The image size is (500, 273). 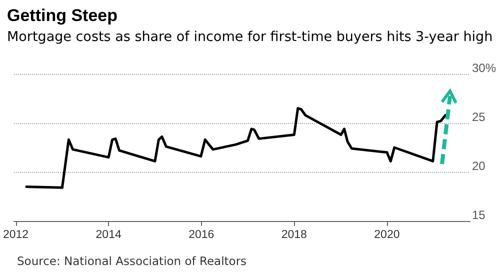 What do you see at coordinates (294, 235) in the screenshot?
I see `x-tick-label: 2018` at bounding box center [294, 235].